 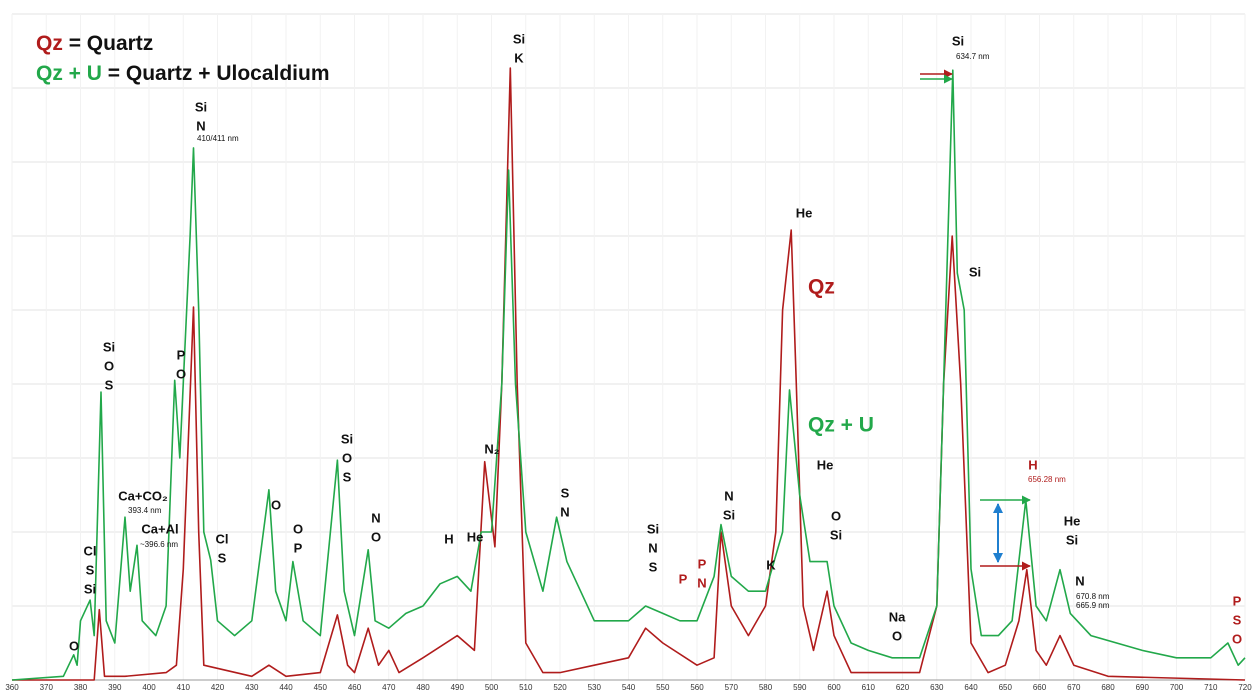 I want to click on x-tick-label: 680, so click(x=1108, y=687).